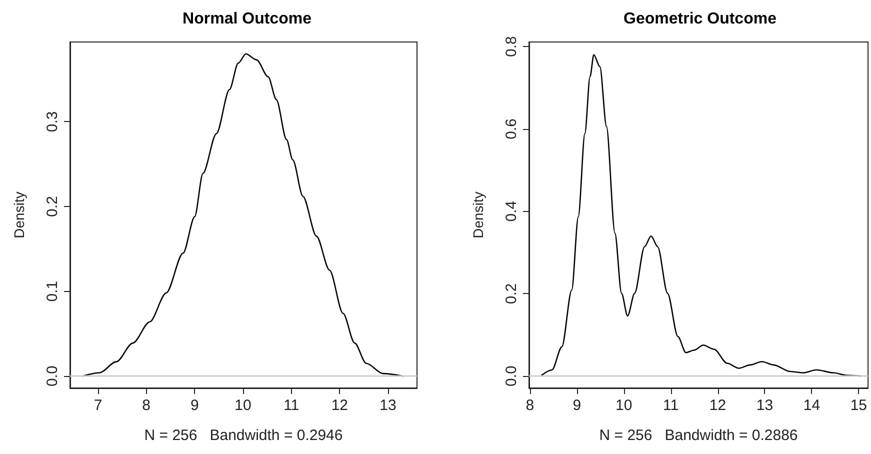 This screenshot has height=454, width=871. I want to click on x-tick-label: 7, so click(98, 405).